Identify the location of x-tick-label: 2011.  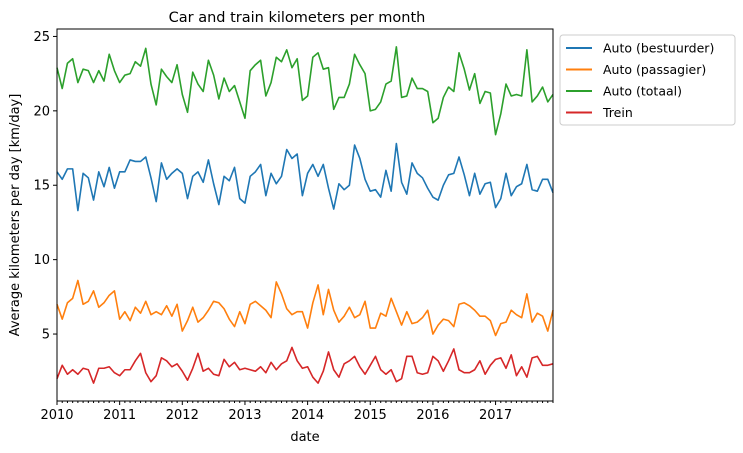
(119, 415).